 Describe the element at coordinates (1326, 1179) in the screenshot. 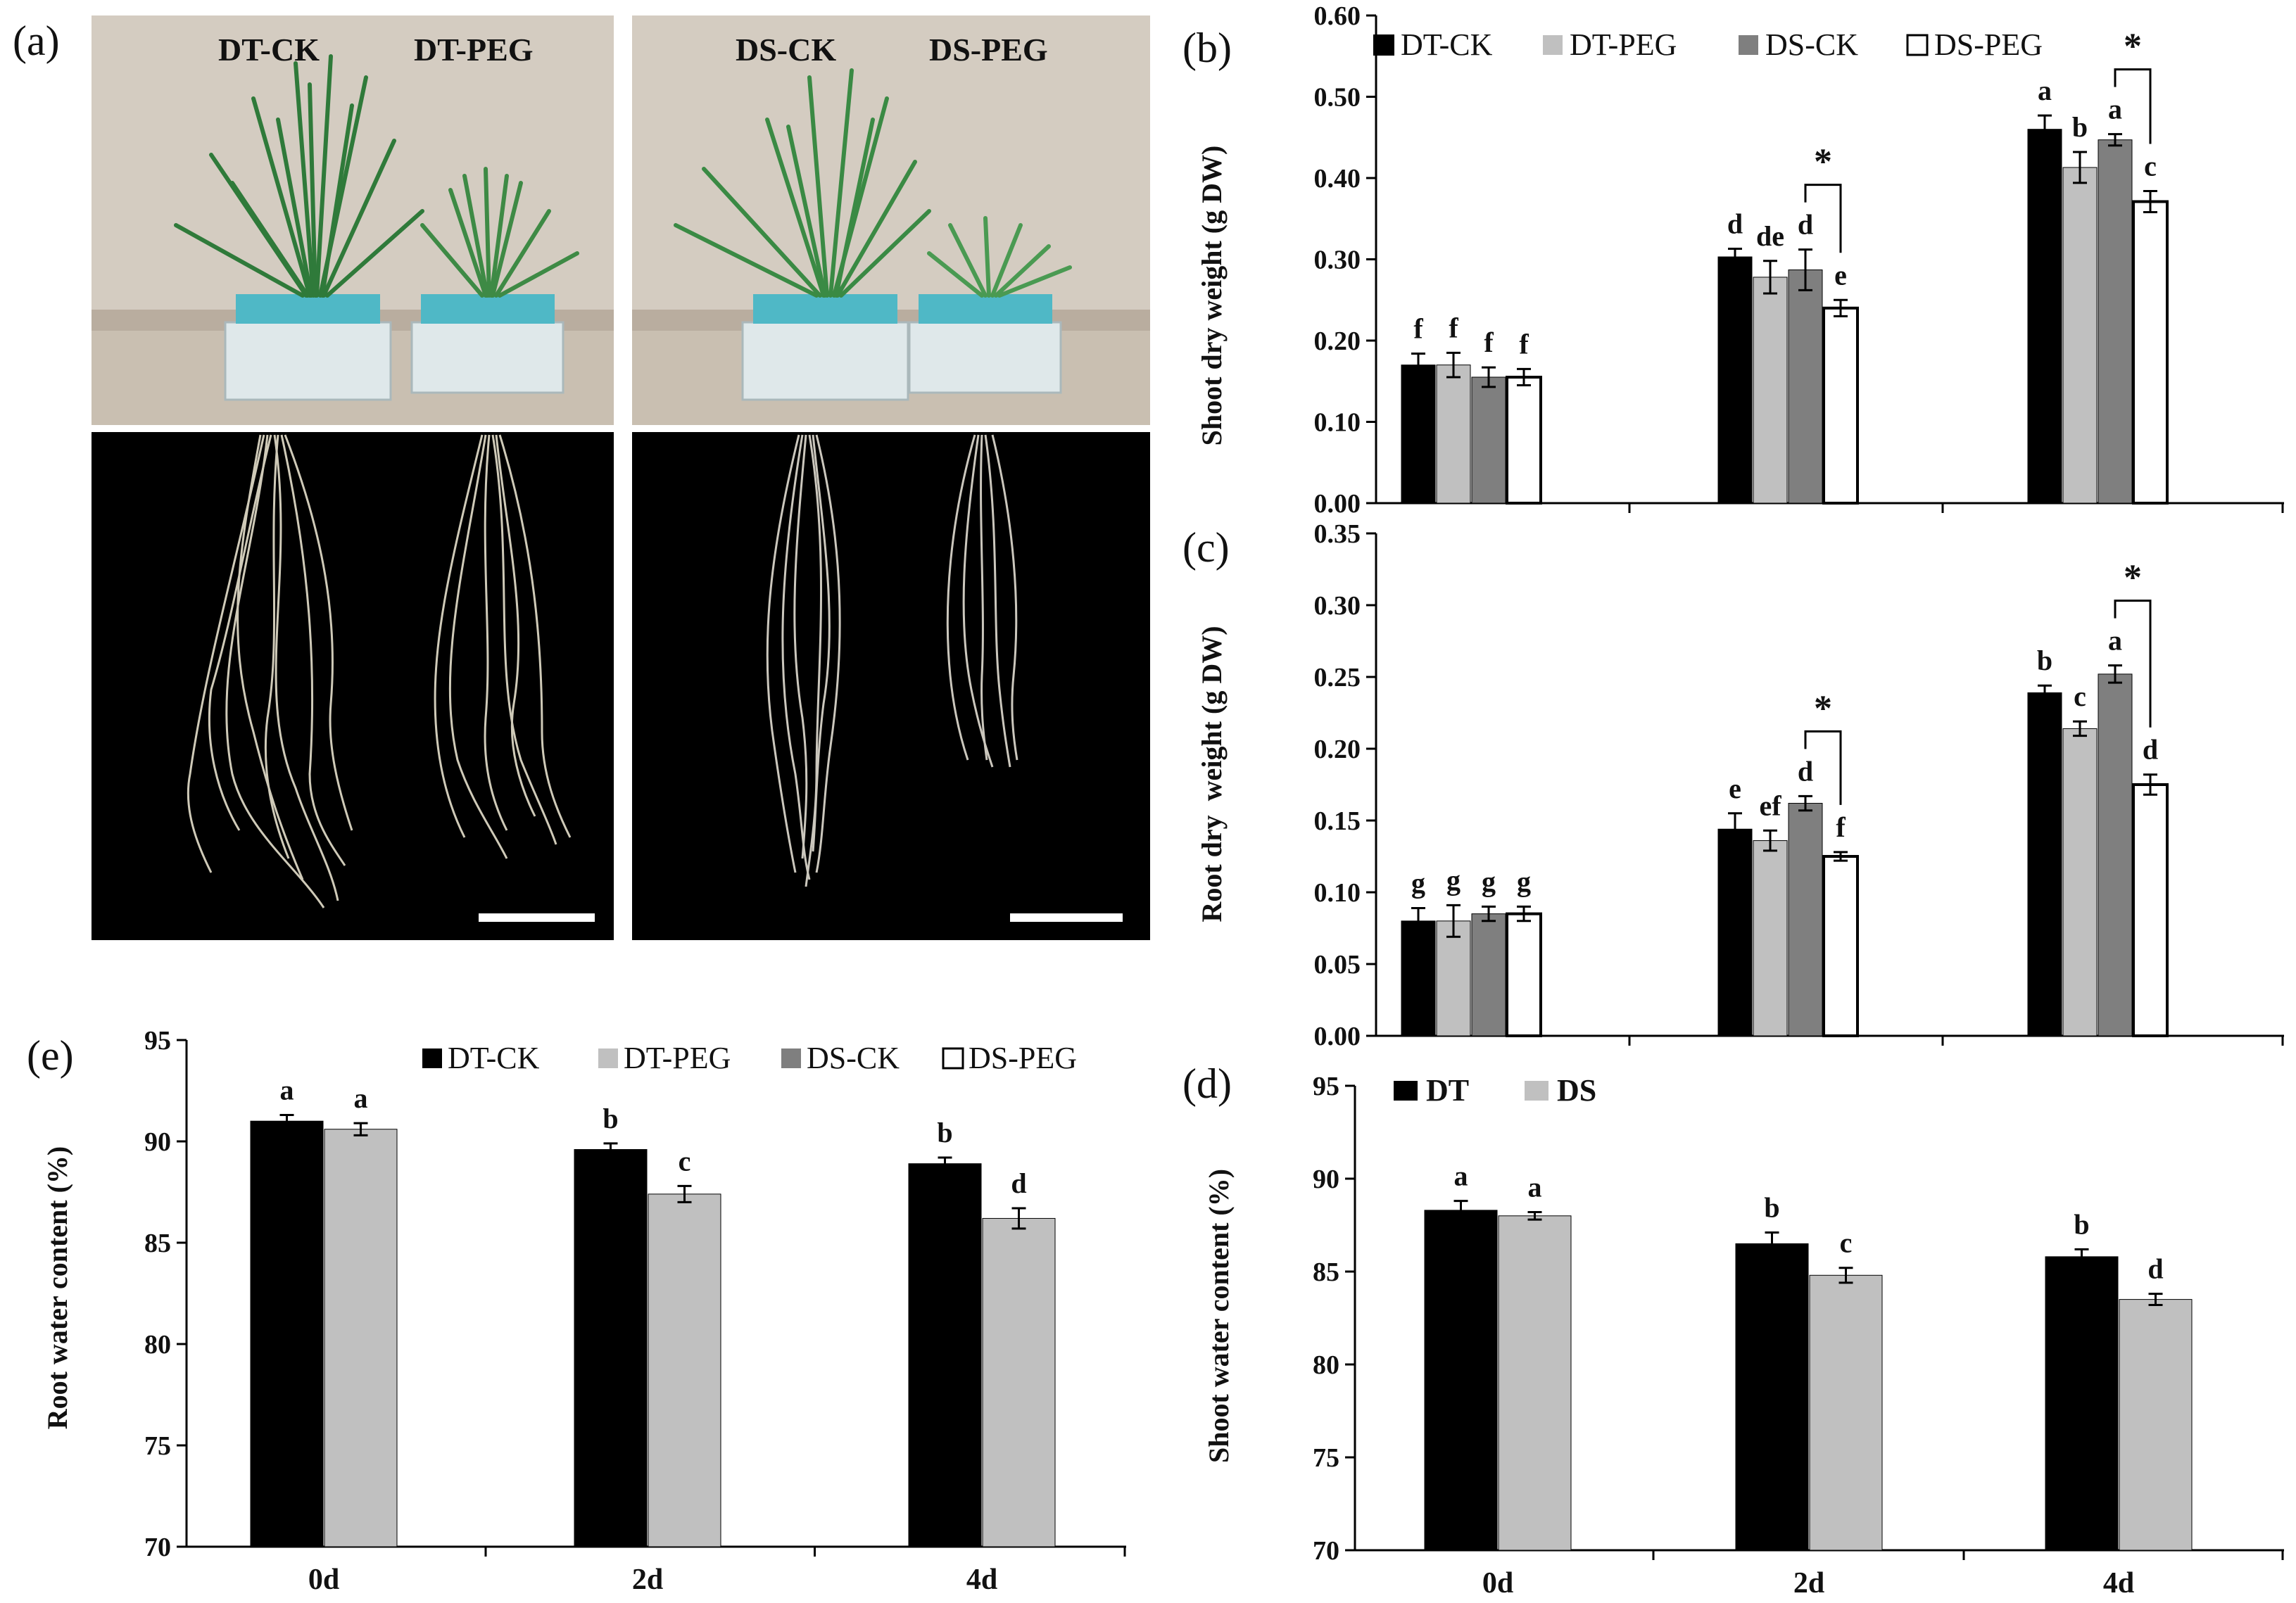

I see `panel-d-ytick-label: 90` at that location.